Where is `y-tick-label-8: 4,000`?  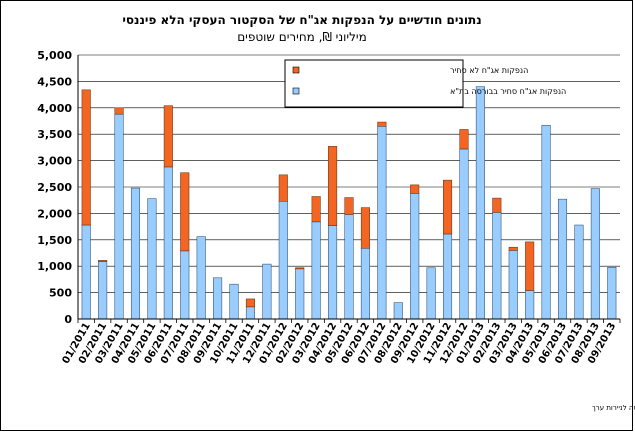 y-tick-label-8: 4,000 is located at coordinates (54, 108).